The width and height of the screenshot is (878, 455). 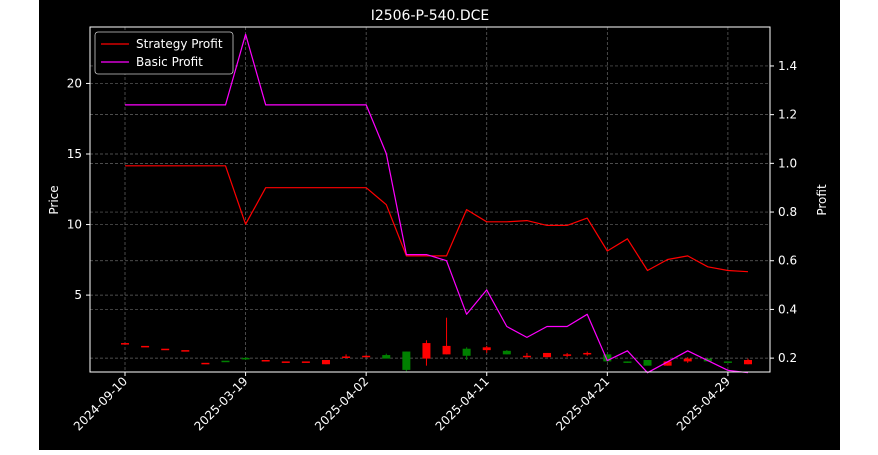 What do you see at coordinates (74, 225) in the screenshot?
I see `y-left-tick-label: 10` at bounding box center [74, 225].